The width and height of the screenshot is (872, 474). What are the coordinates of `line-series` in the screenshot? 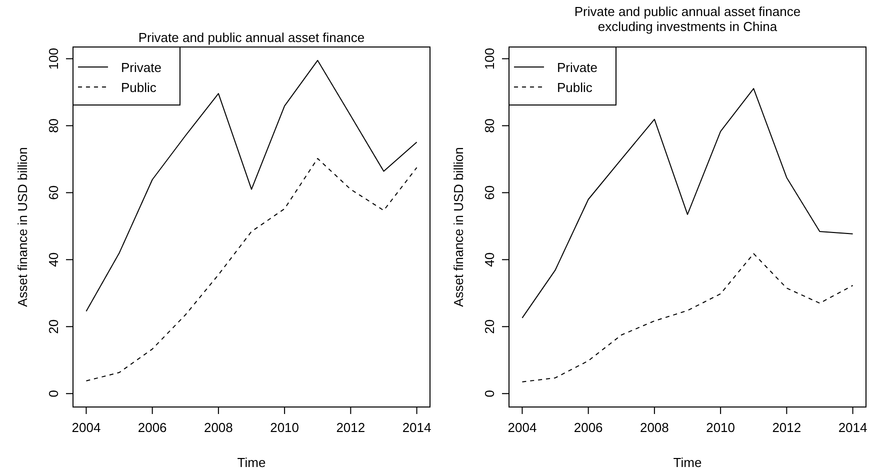 It's located at (688, 317).